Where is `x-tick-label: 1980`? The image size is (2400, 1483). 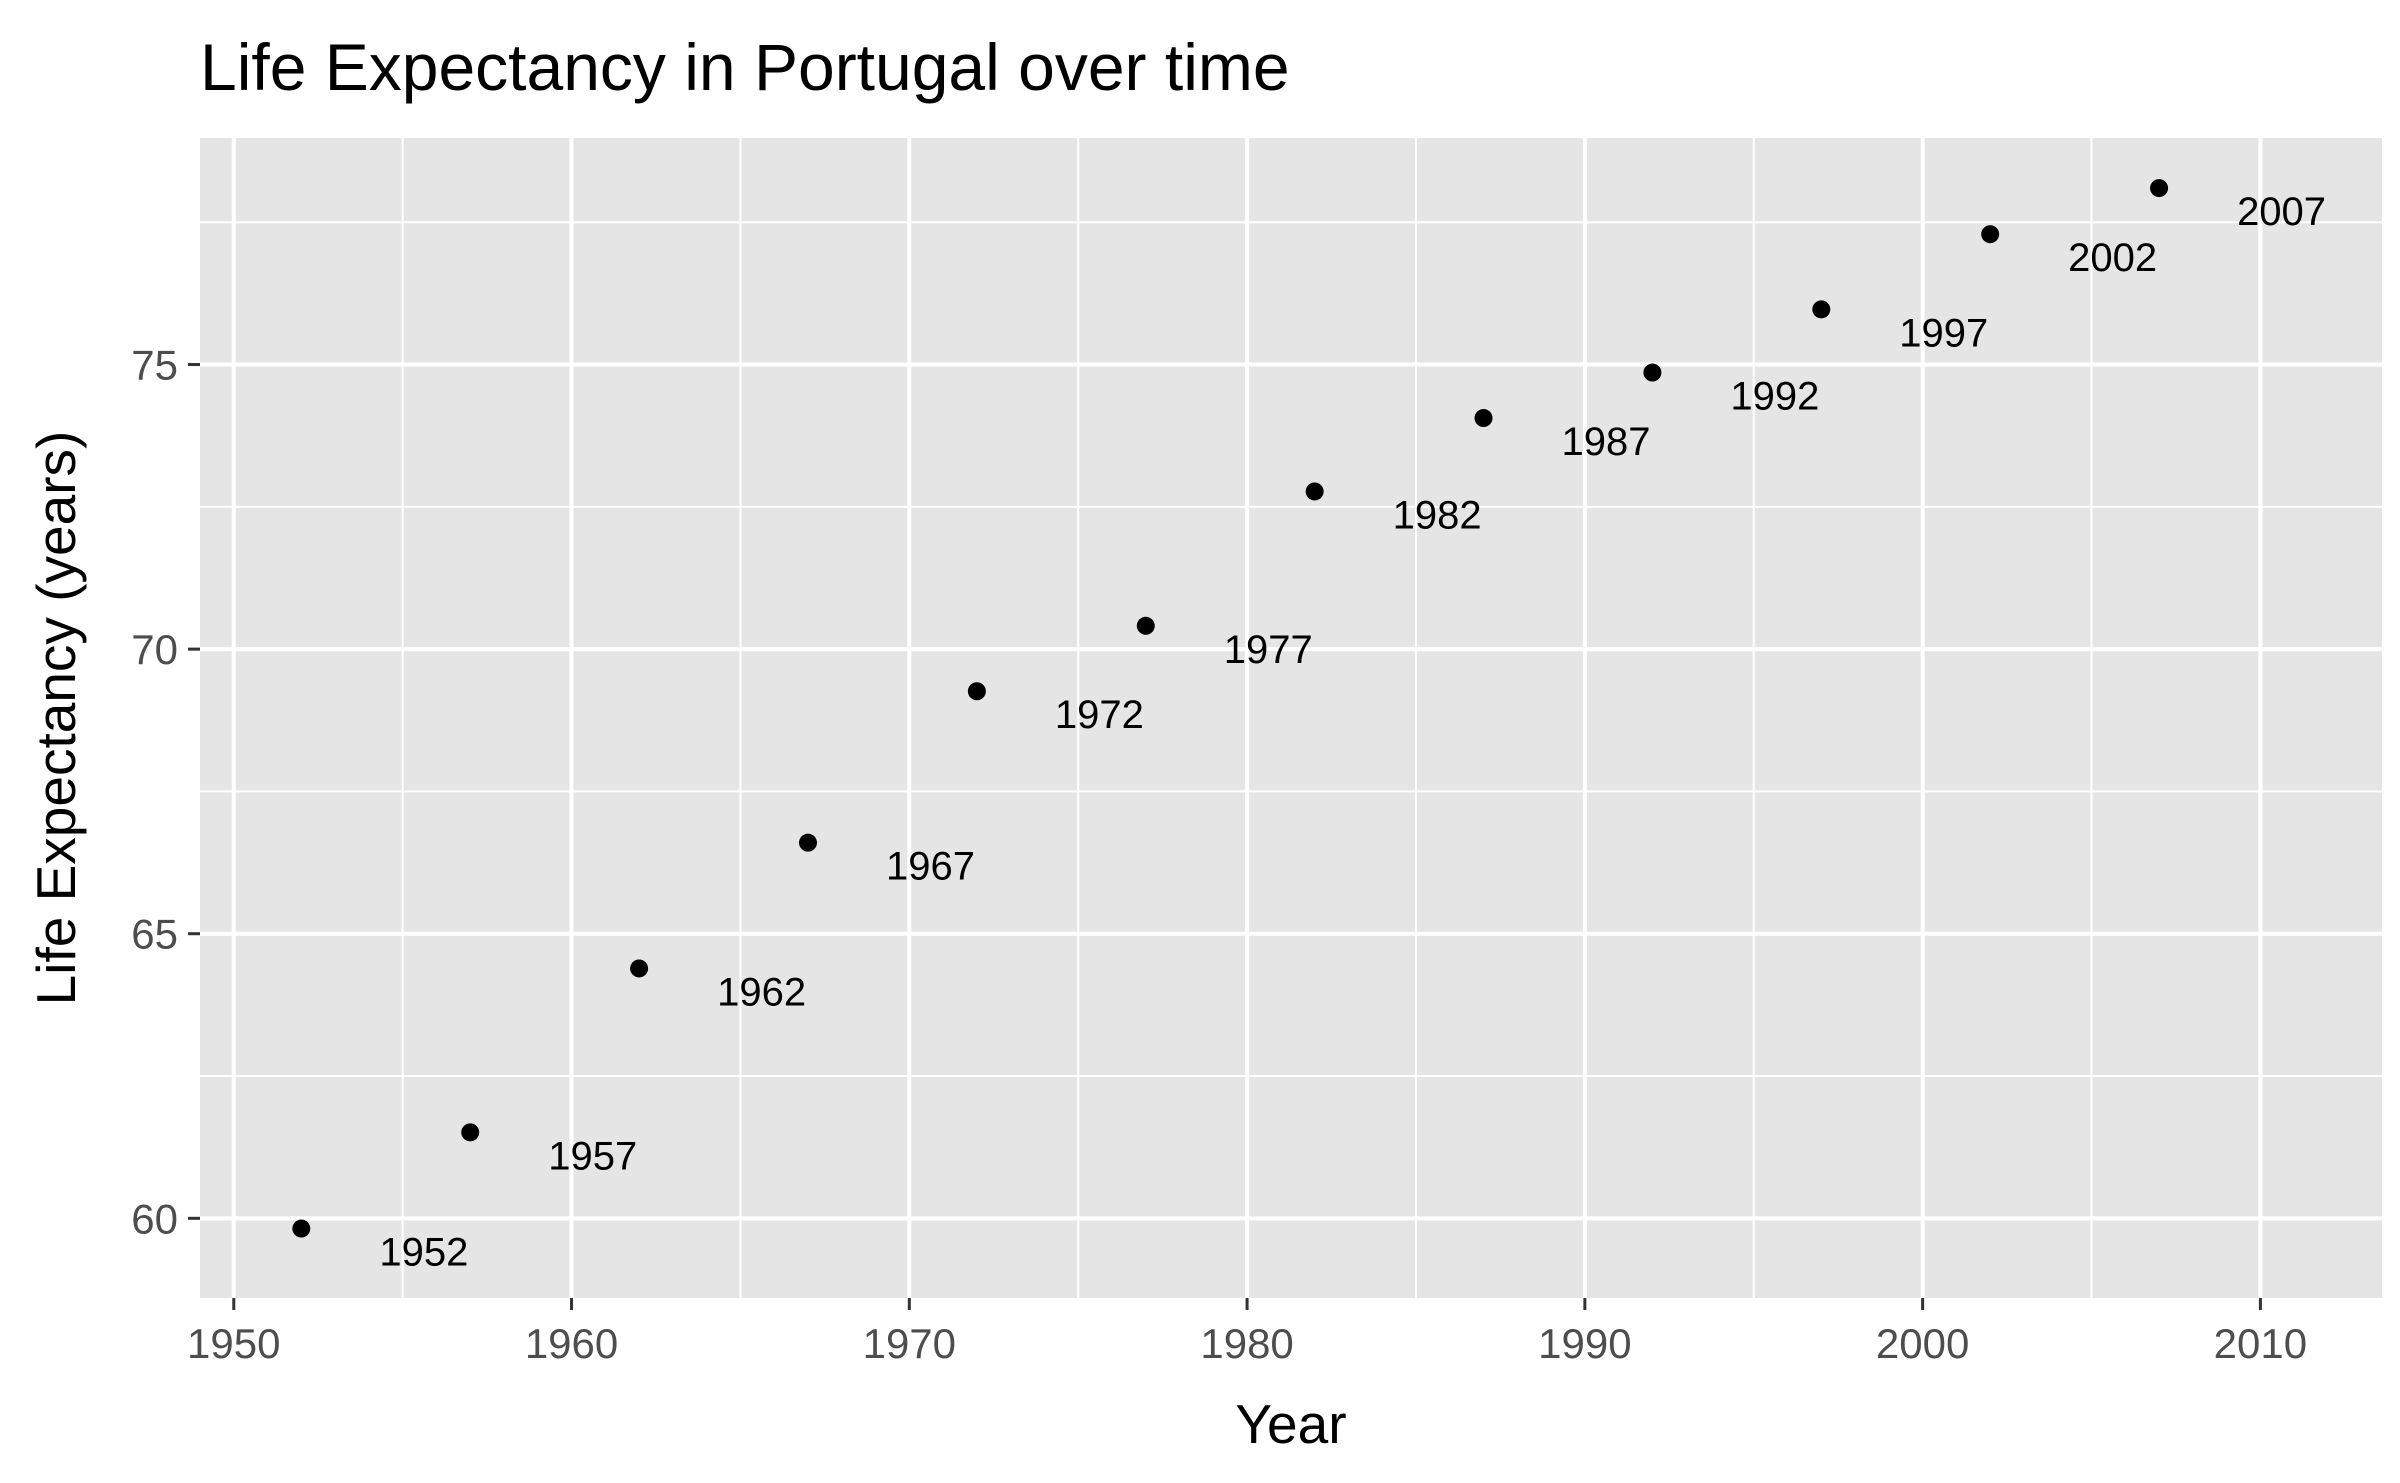
x-tick-label: 1980 is located at coordinates (1246, 1343).